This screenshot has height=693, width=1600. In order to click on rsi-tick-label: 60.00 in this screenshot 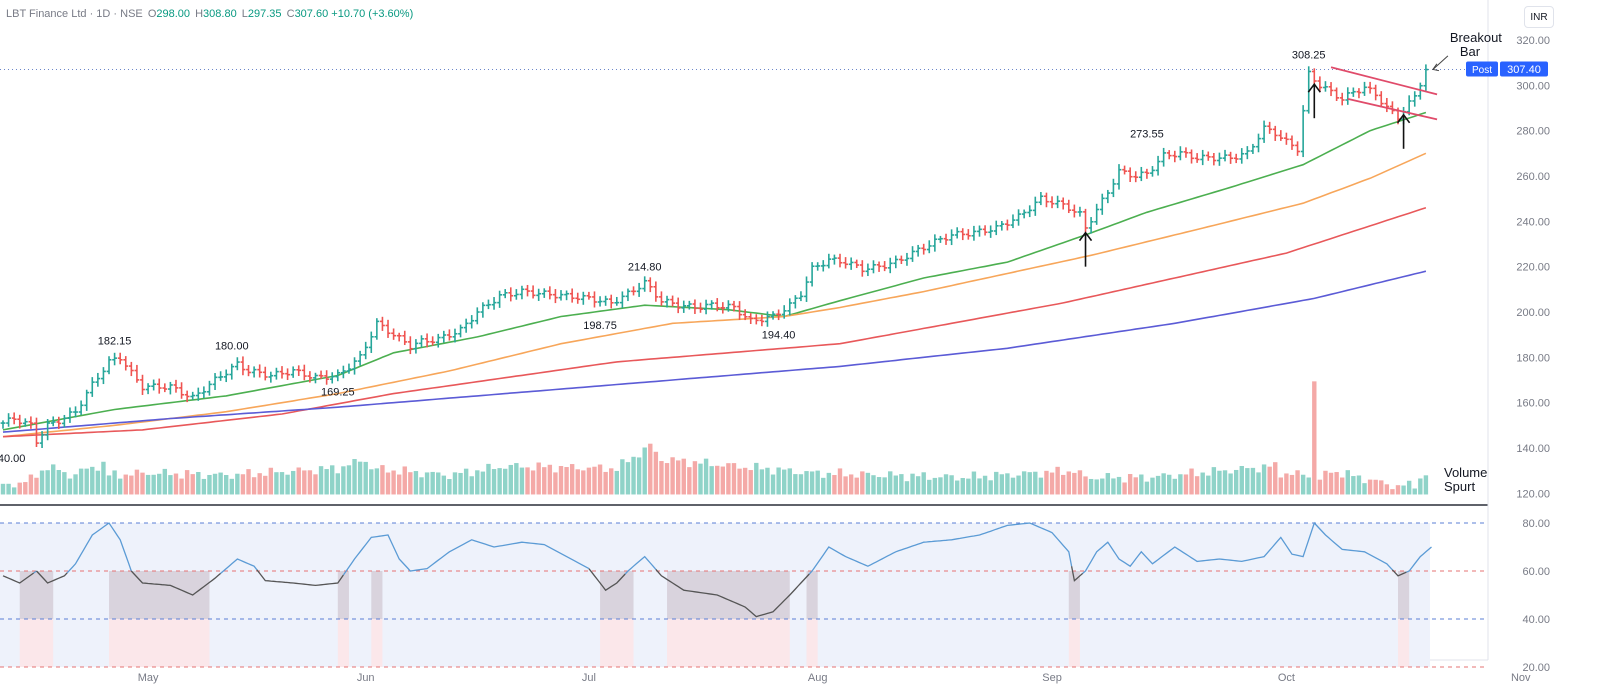, I will do `click(1536, 572)`.